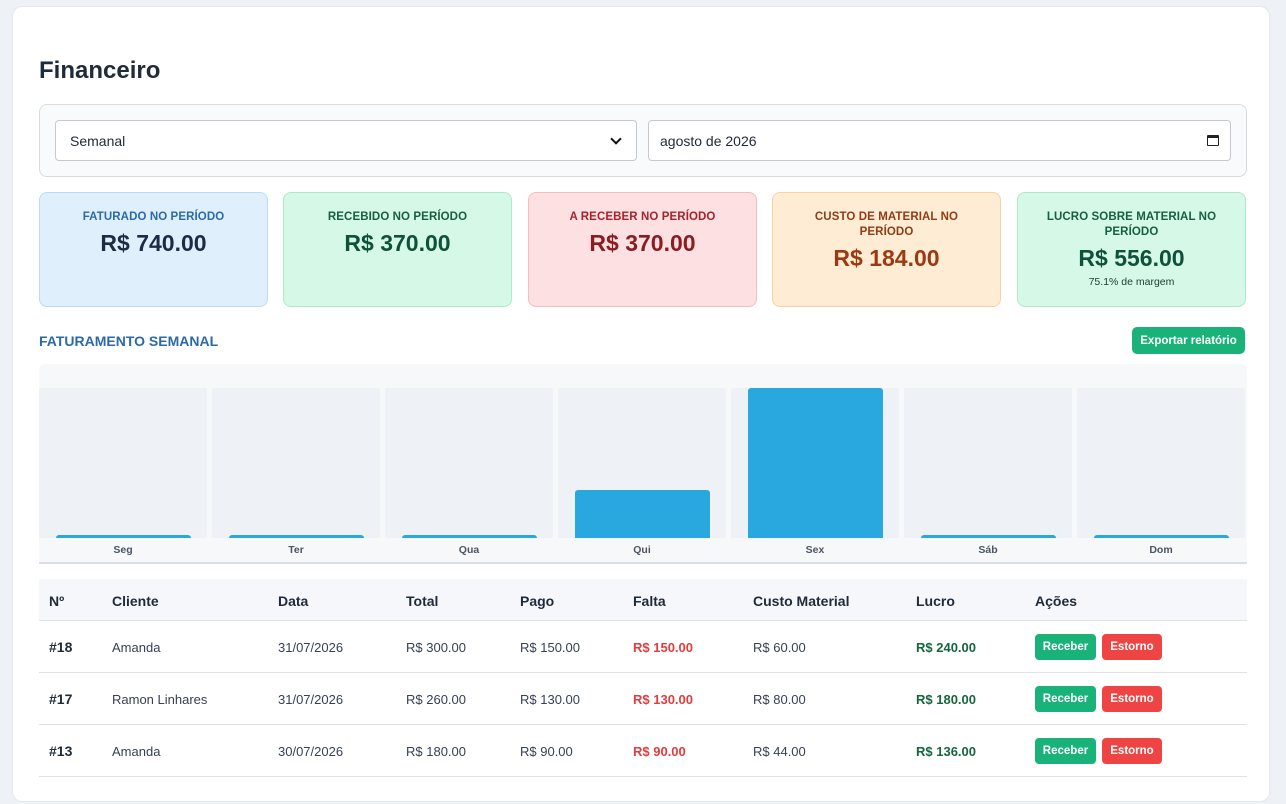 The width and height of the screenshot is (1286, 804). What do you see at coordinates (708, 140) in the screenshot?
I see `month-input-value: agosto de 2026` at bounding box center [708, 140].